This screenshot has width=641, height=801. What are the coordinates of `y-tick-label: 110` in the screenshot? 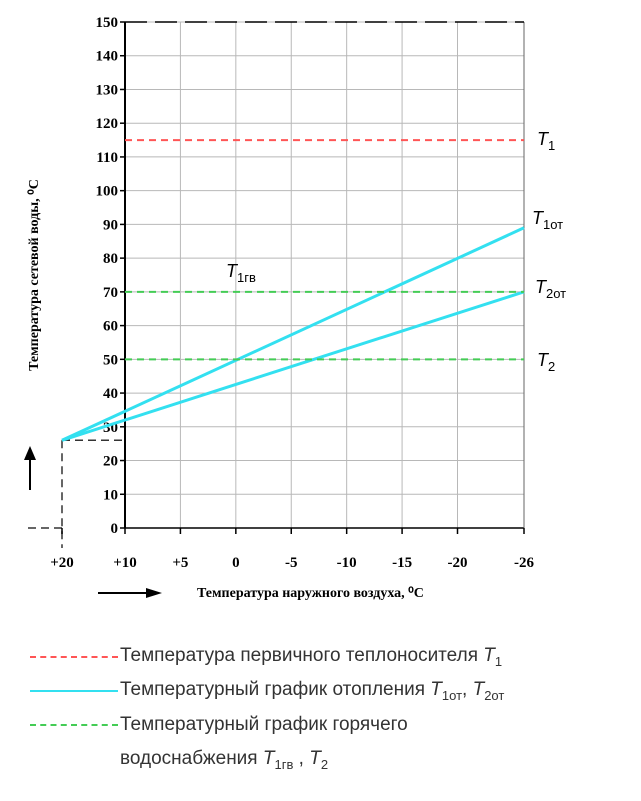 It's located at (107, 158).